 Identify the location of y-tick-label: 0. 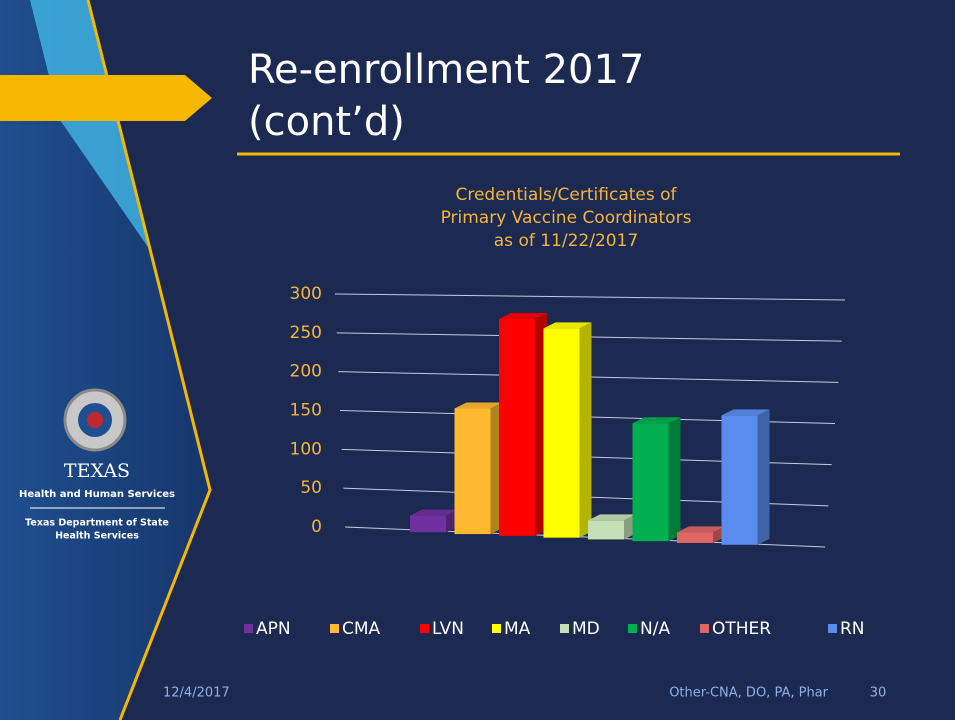
(316, 527).